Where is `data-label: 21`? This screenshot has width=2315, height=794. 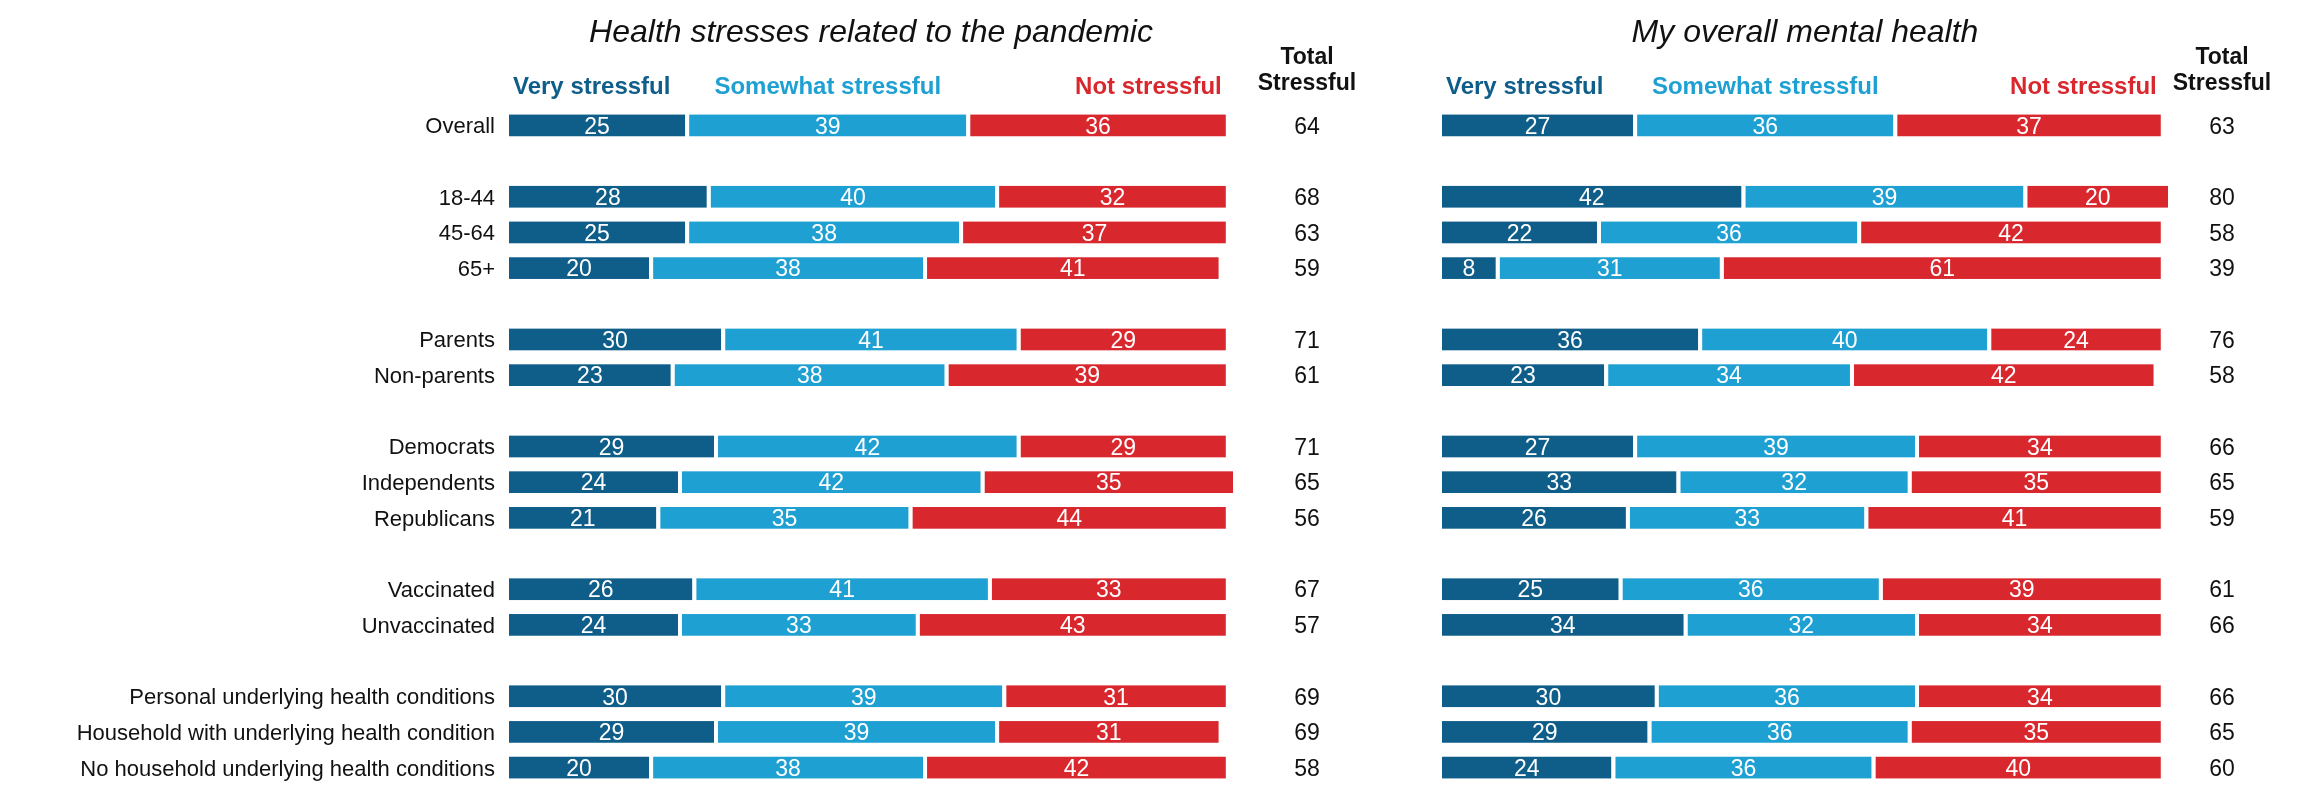
data-label: 21 is located at coordinates (582, 518).